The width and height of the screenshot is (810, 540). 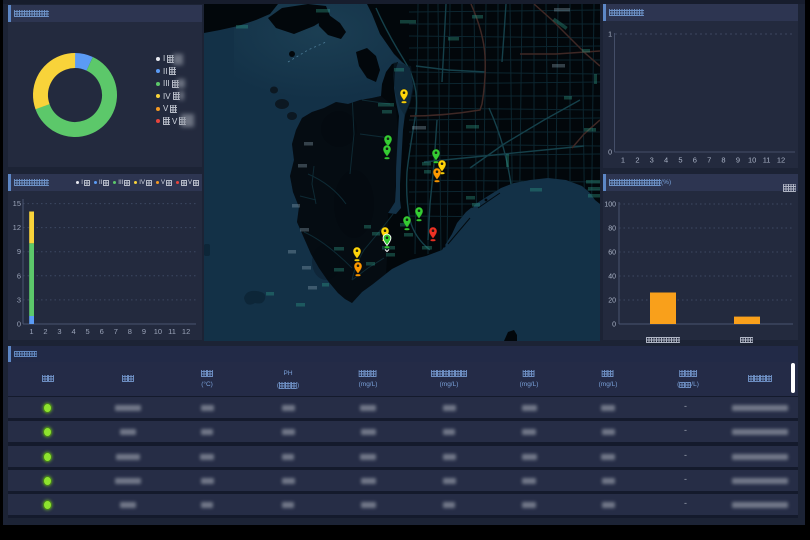 What do you see at coordinates (17, 203) in the screenshot?
I see `svg-text: 15` at bounding box center [17, 203].